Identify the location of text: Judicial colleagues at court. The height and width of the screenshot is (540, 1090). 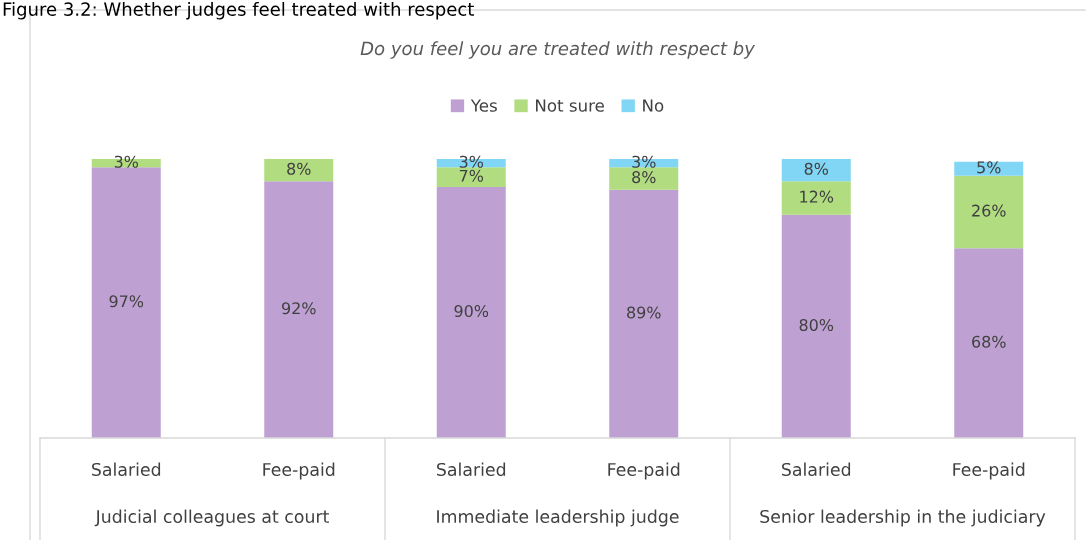
(211, 518).